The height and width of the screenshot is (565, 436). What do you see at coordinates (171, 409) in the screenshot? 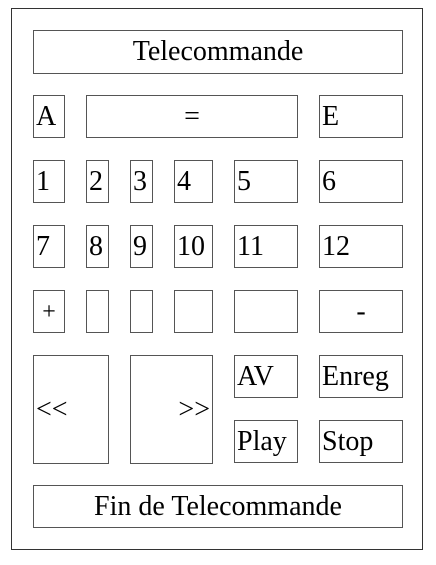
I see `forward-button: >>` at bounding box center [171, 409].